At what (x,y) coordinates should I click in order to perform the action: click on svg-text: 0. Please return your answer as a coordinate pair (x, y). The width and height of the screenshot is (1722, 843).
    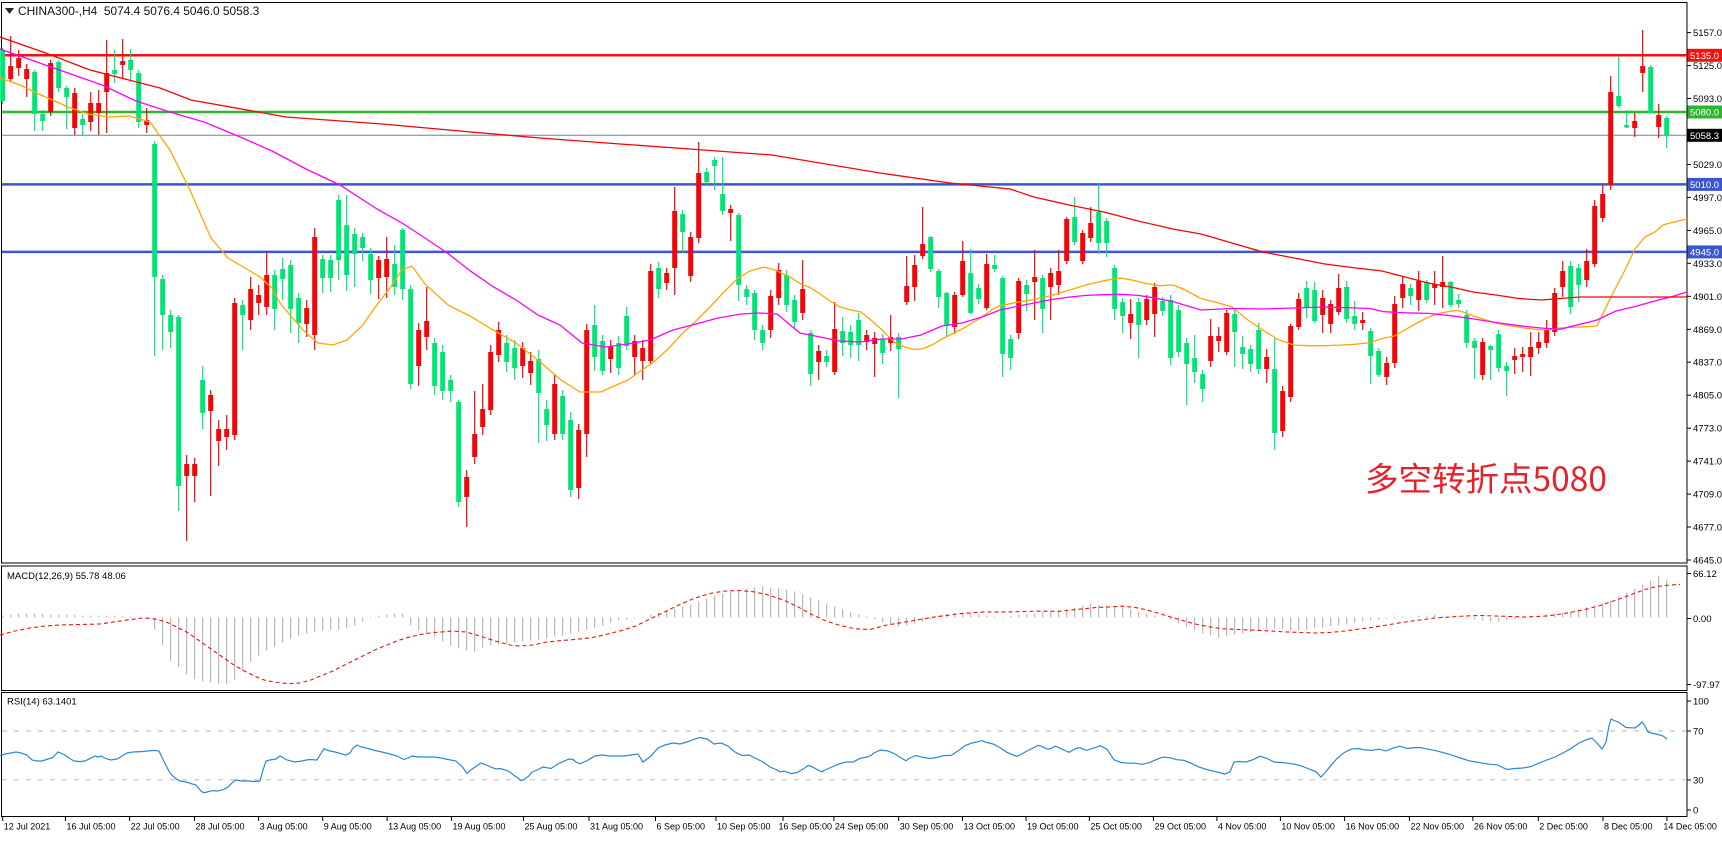
    Looking at the image, I should click on (1695, 811).